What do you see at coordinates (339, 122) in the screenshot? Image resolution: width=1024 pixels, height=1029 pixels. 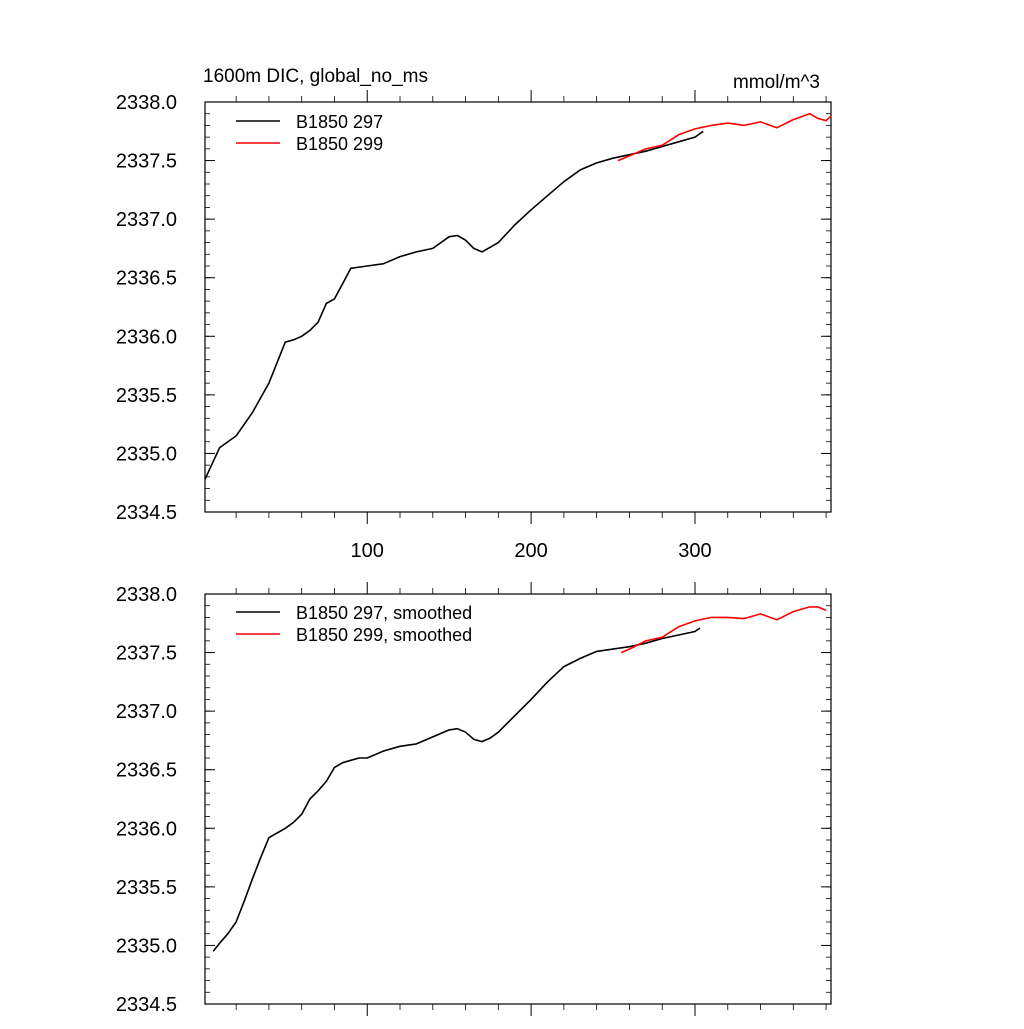 I see `top-legend-label-297: B1850 297` at bounding box center [339, 122].